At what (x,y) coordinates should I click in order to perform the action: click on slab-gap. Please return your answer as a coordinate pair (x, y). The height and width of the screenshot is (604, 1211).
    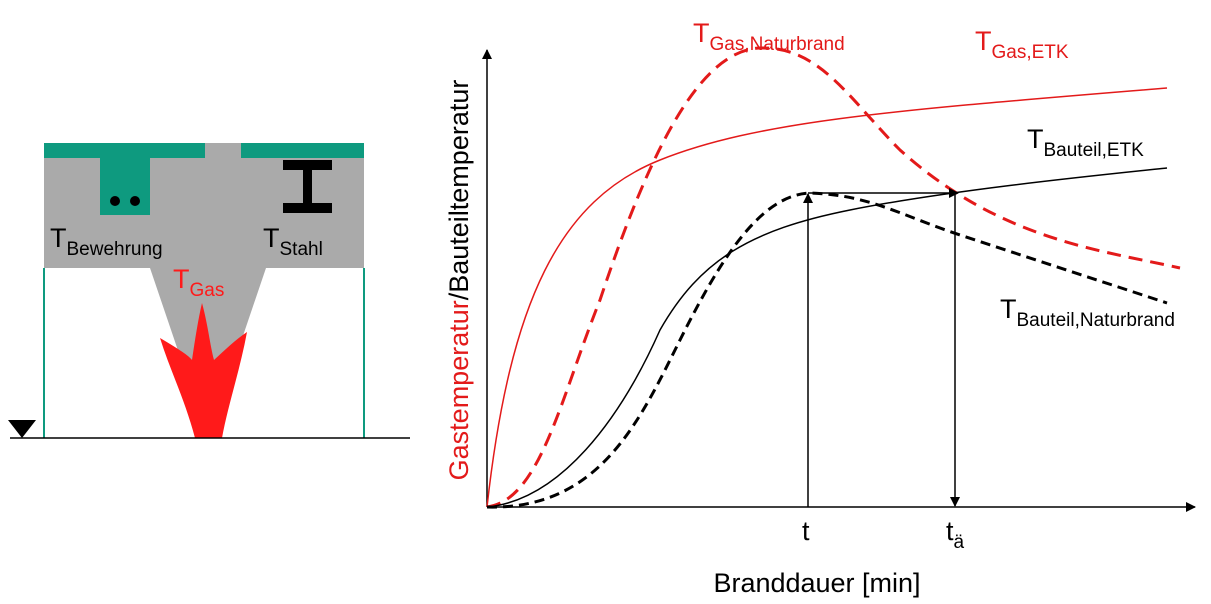
    Looking at the image, I should click on (223, 150).